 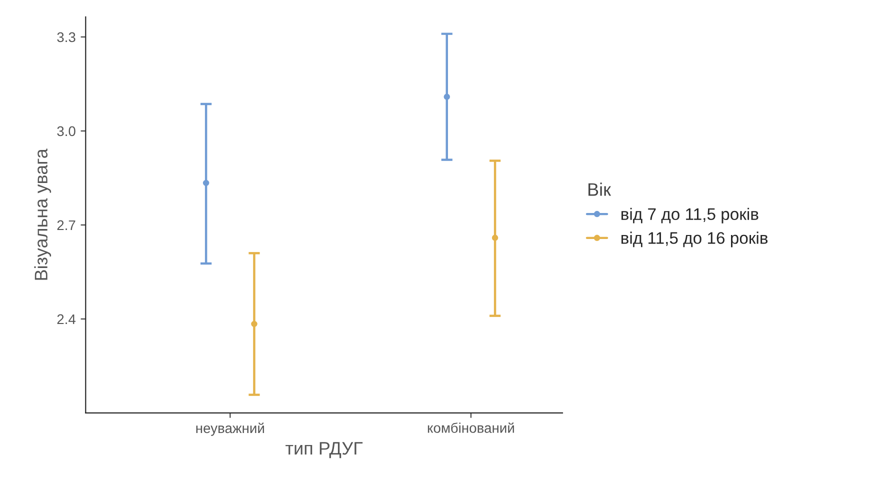 What do you see at coordinates (43, 214) in the screenshot?
I see `y-axis-title: Візуальна увага` at bounding box center [43, 214].